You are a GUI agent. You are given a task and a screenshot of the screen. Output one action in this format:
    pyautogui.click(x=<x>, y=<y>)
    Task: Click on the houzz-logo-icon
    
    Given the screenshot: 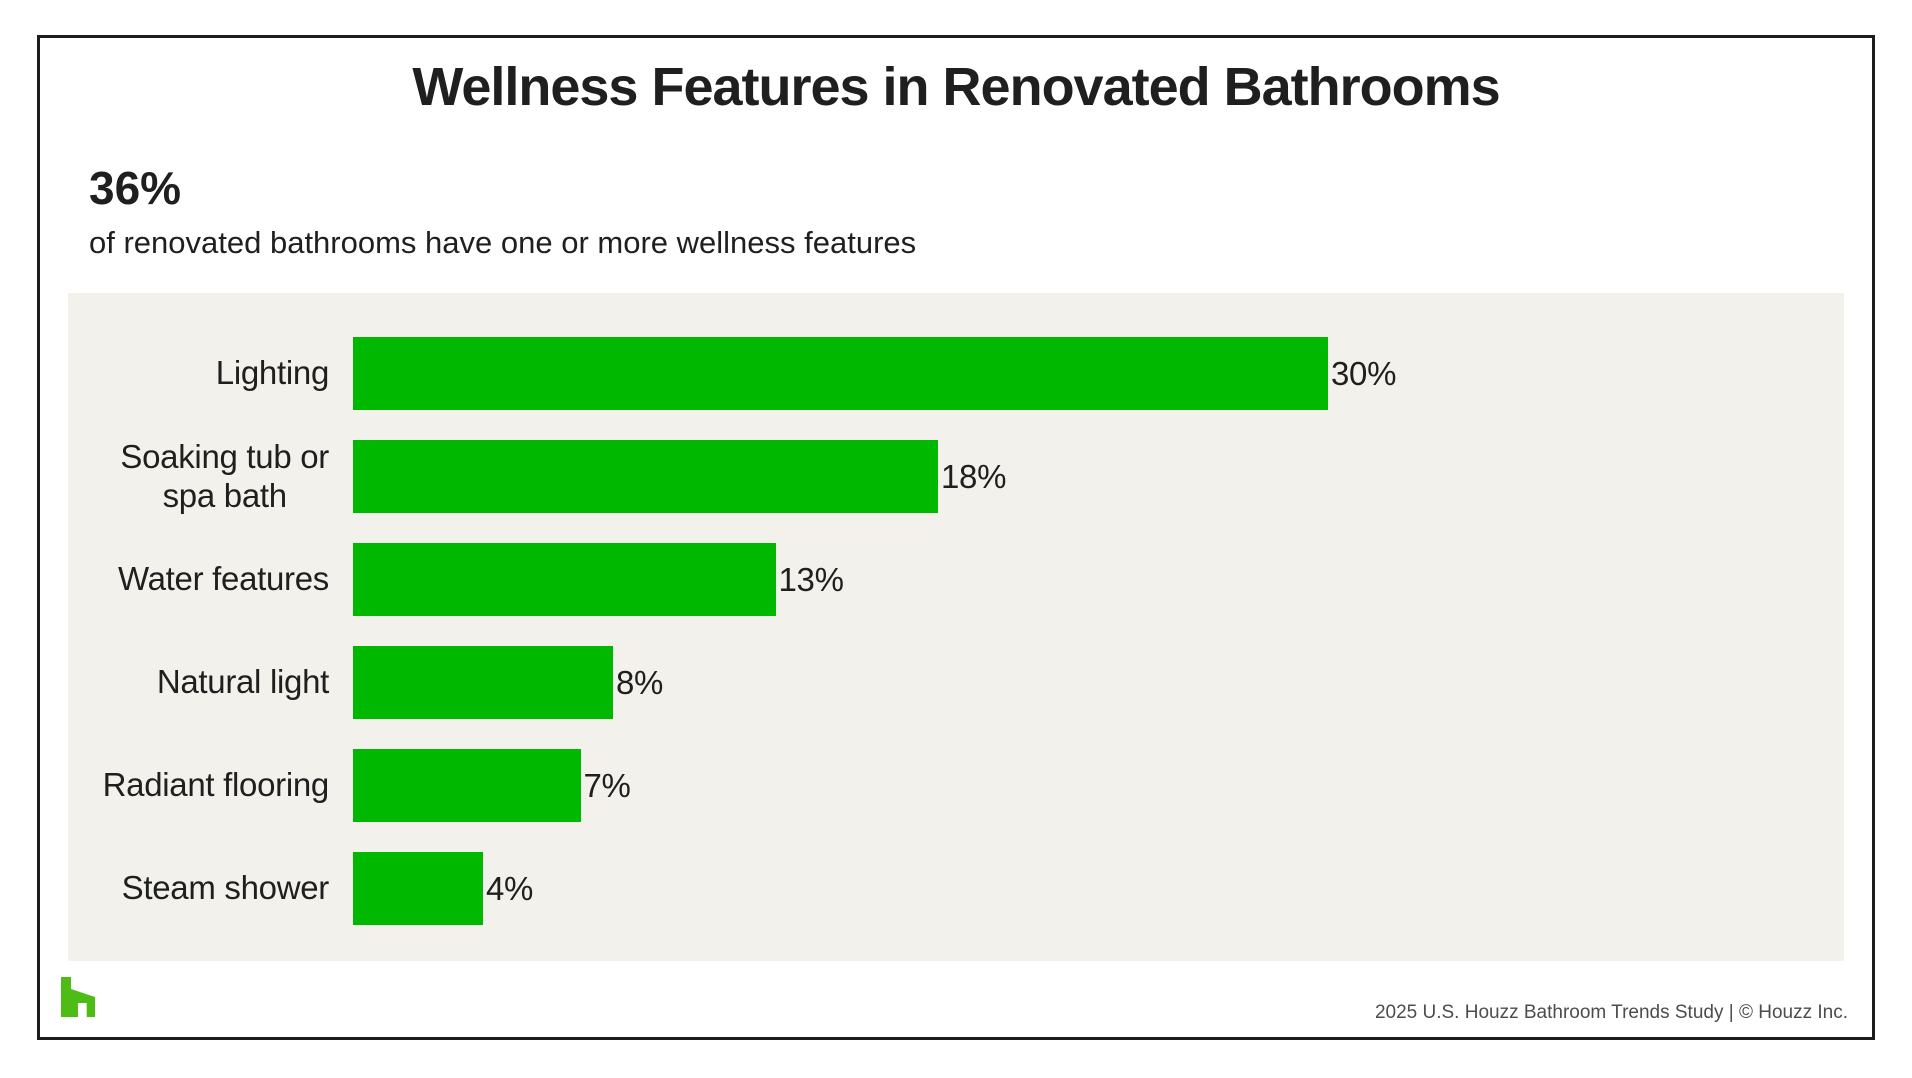 What is the action you would take?
    pyautogui.click(x=78, y=997)
    